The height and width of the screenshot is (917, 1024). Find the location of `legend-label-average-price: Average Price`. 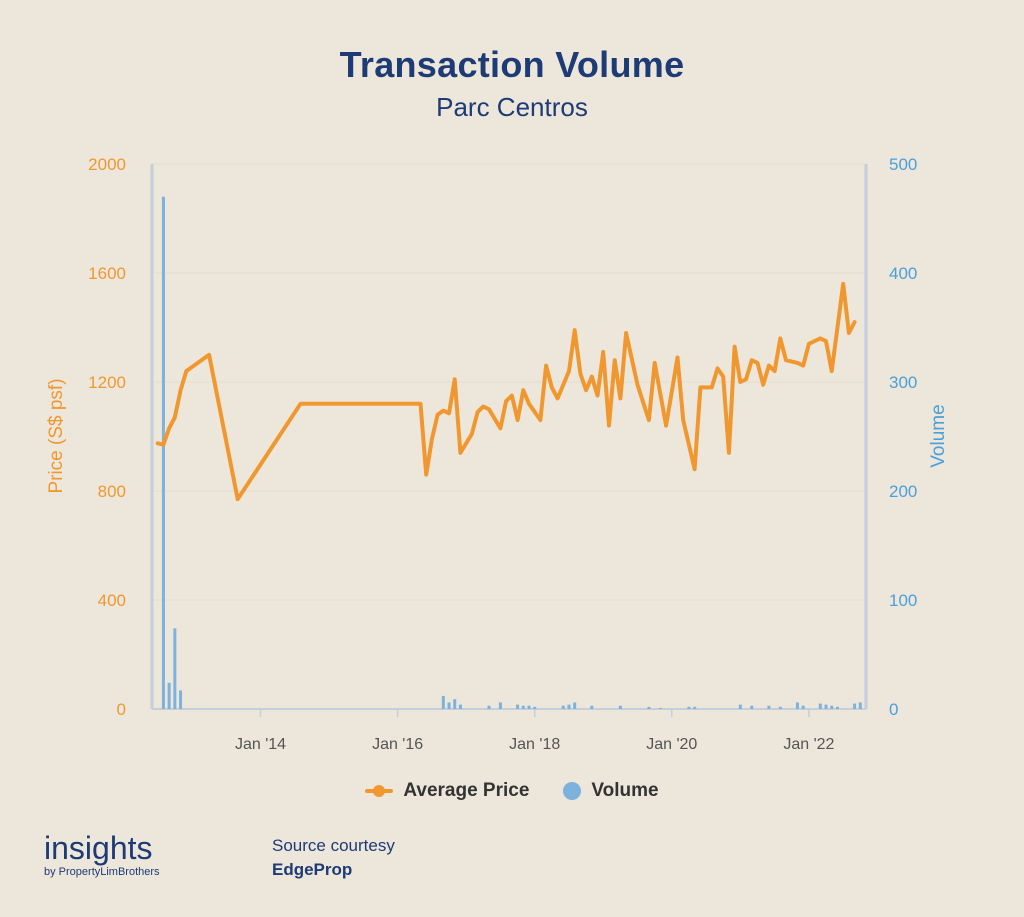

legend-label-average-price: Average Price is located at coordinates (466, 790).